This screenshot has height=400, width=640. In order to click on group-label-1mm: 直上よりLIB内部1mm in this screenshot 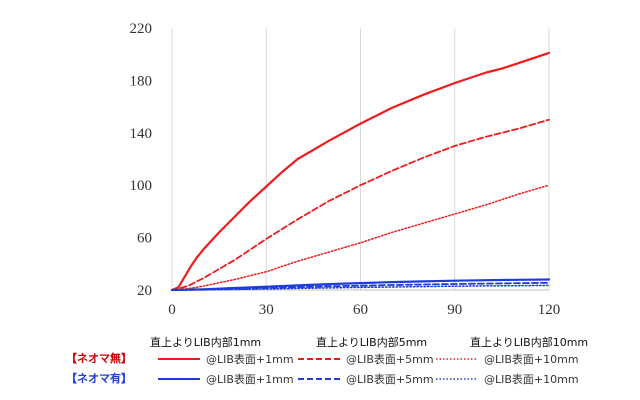, I will do `click(206, 342)`.